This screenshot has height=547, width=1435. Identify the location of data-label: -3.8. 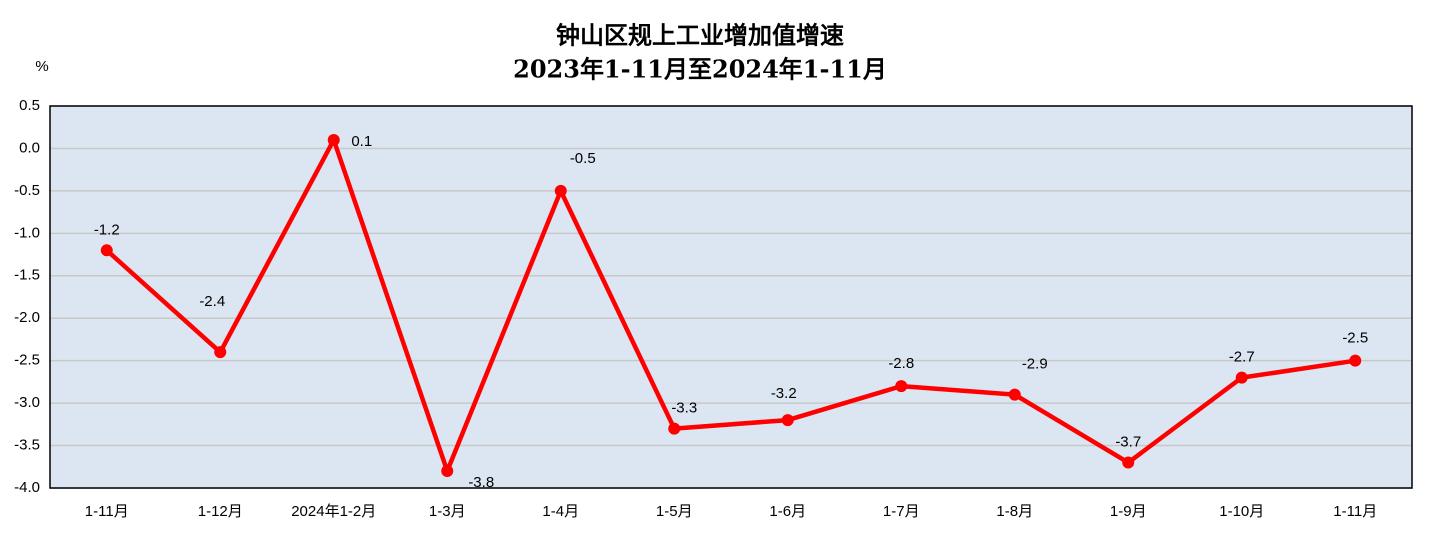
(481, 482).